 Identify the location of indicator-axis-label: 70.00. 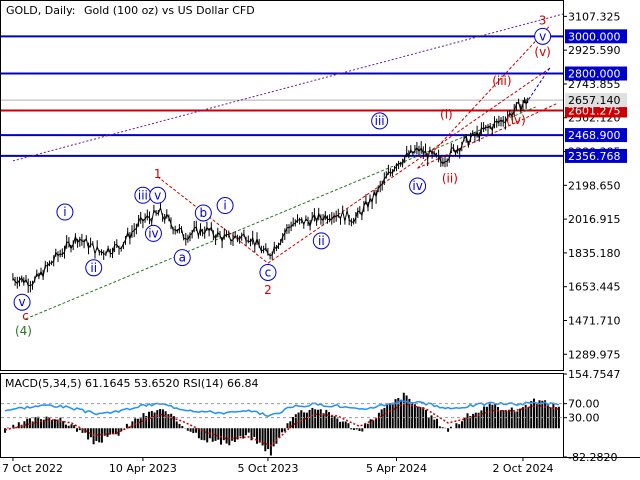
(584, 404).